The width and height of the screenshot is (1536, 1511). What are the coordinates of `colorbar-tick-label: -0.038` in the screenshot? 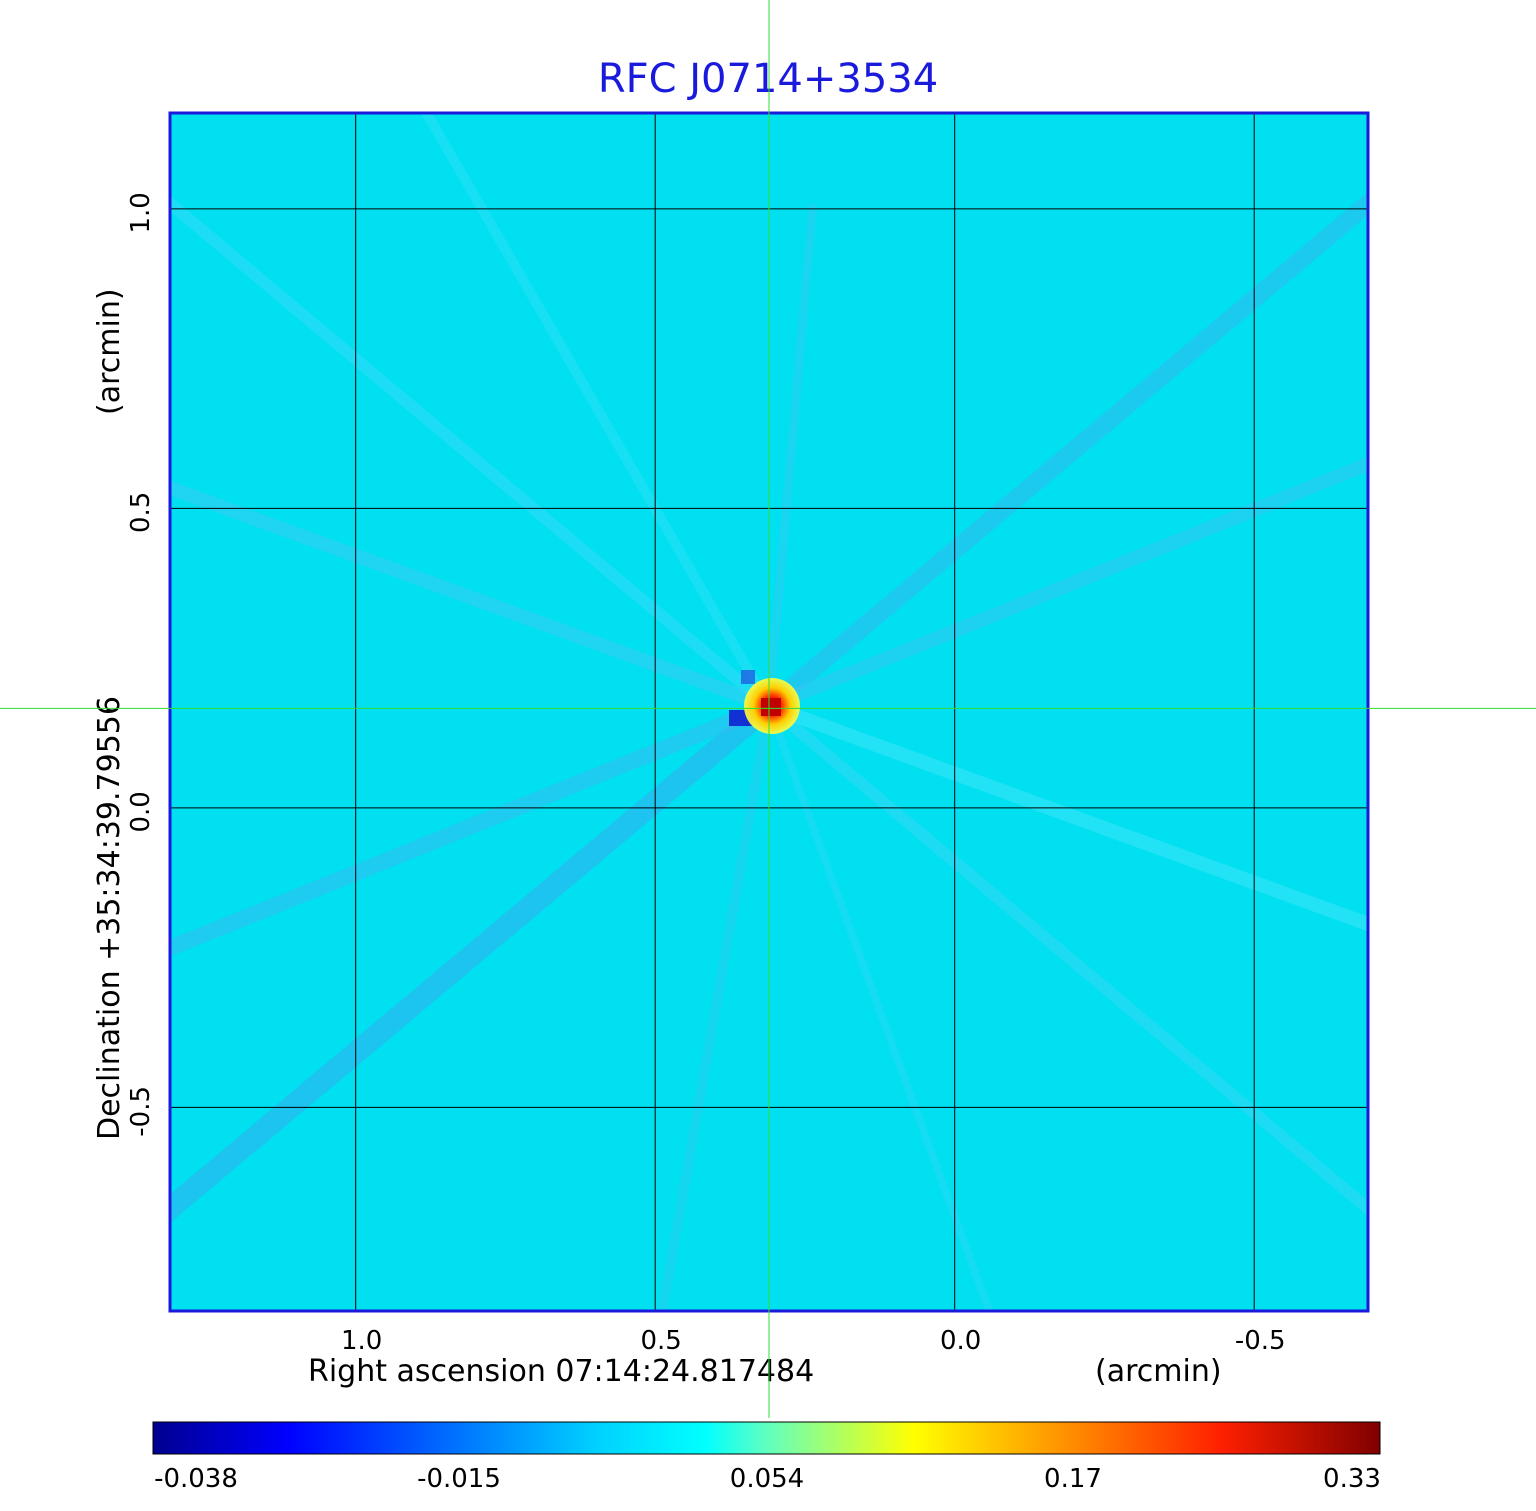 It's located at (196, 1479).